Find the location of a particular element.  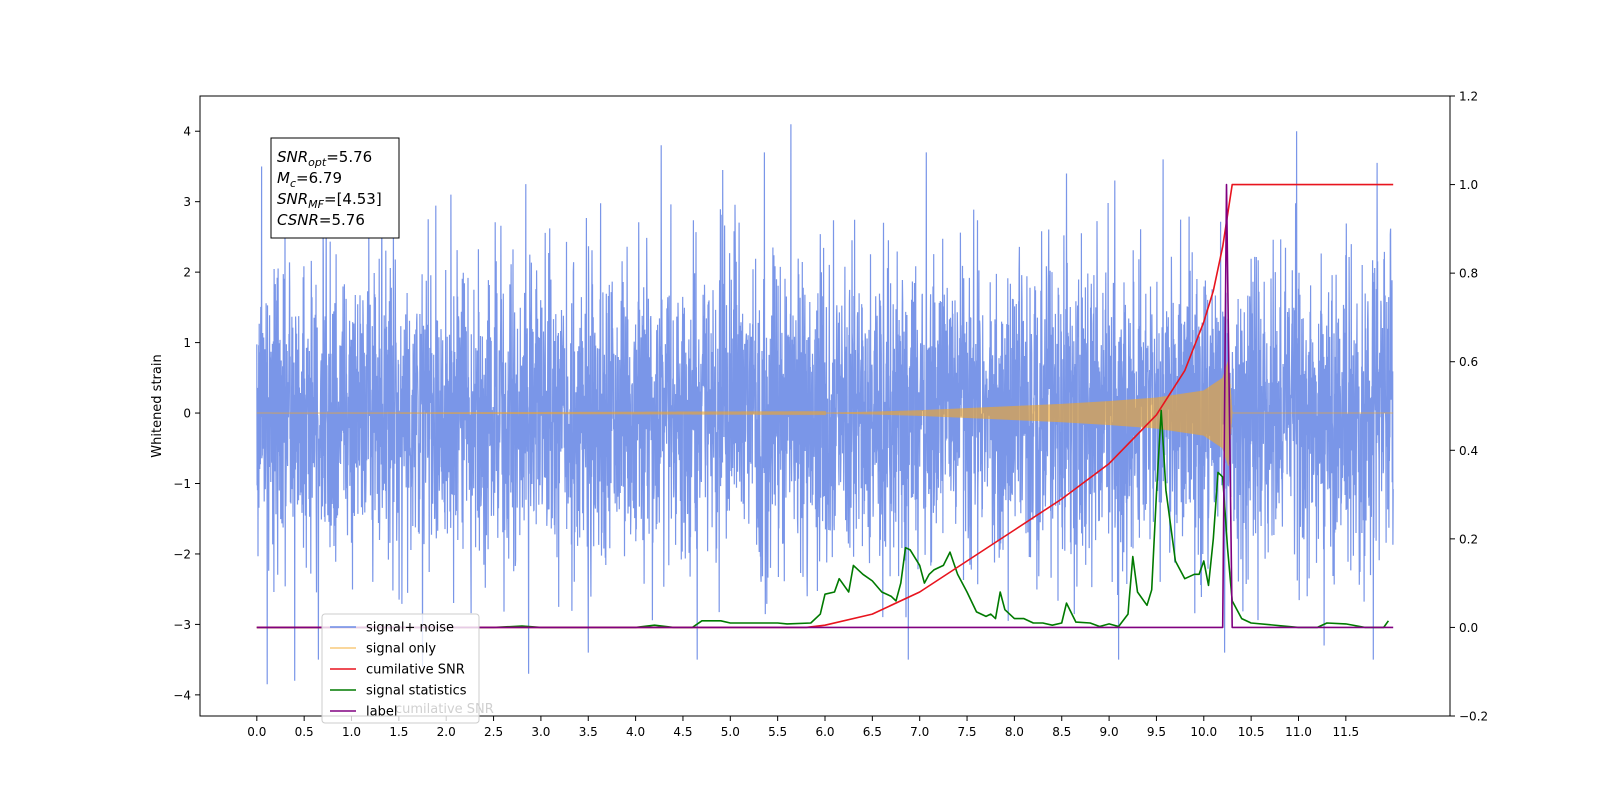

x-tick-label: 7.5 is located at coordinates (966, 732).